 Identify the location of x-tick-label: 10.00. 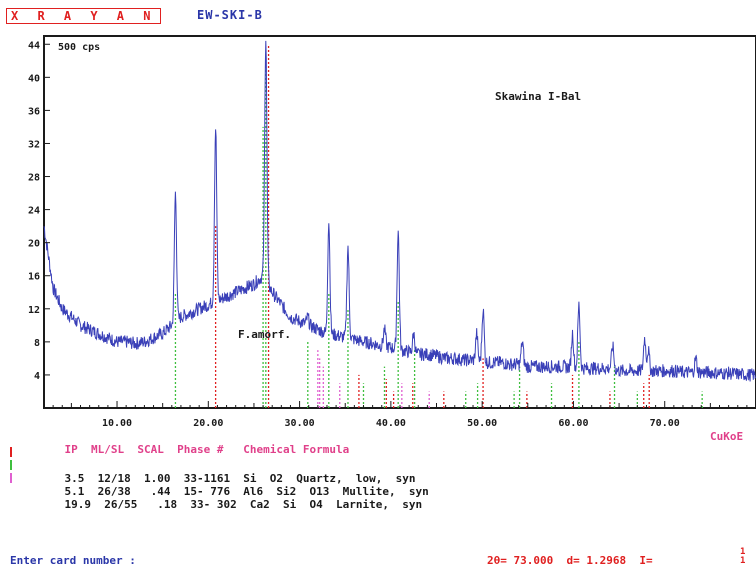
(117, 423).